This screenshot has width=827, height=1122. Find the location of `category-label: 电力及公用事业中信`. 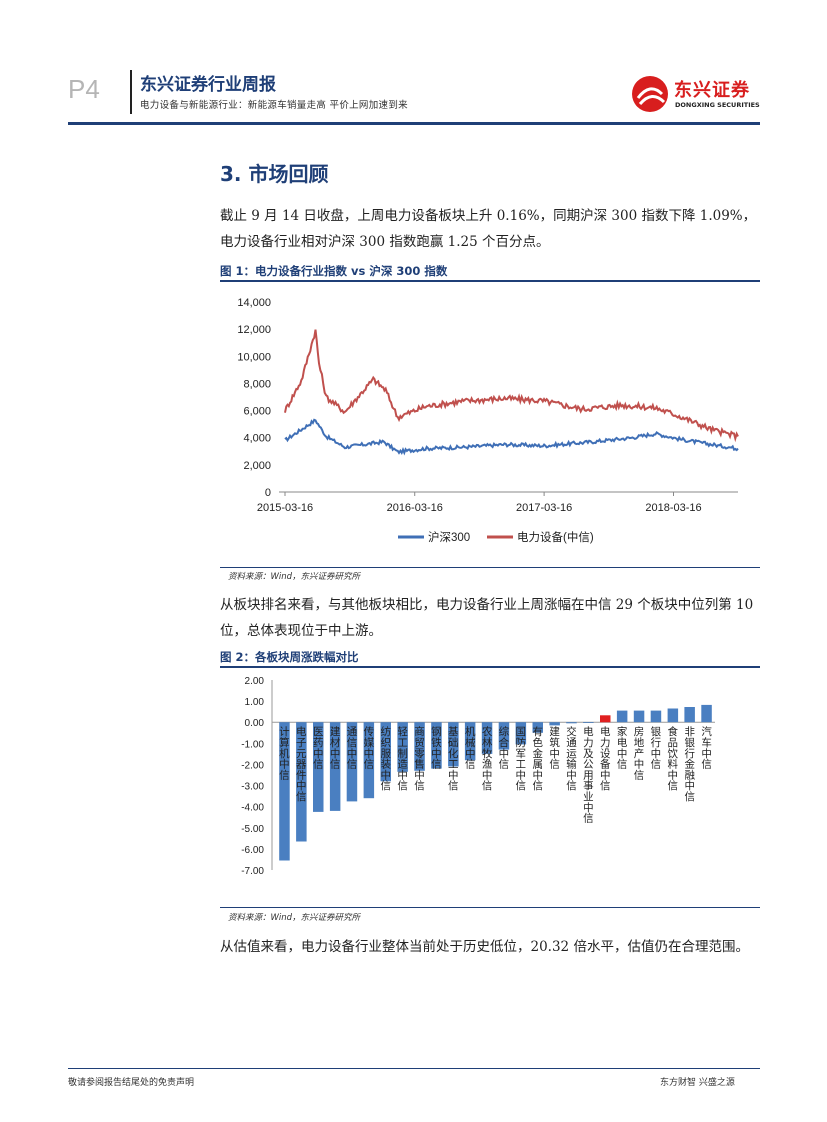

category-label: 电力及公用事业中信 is located at coordinates (588, 774).